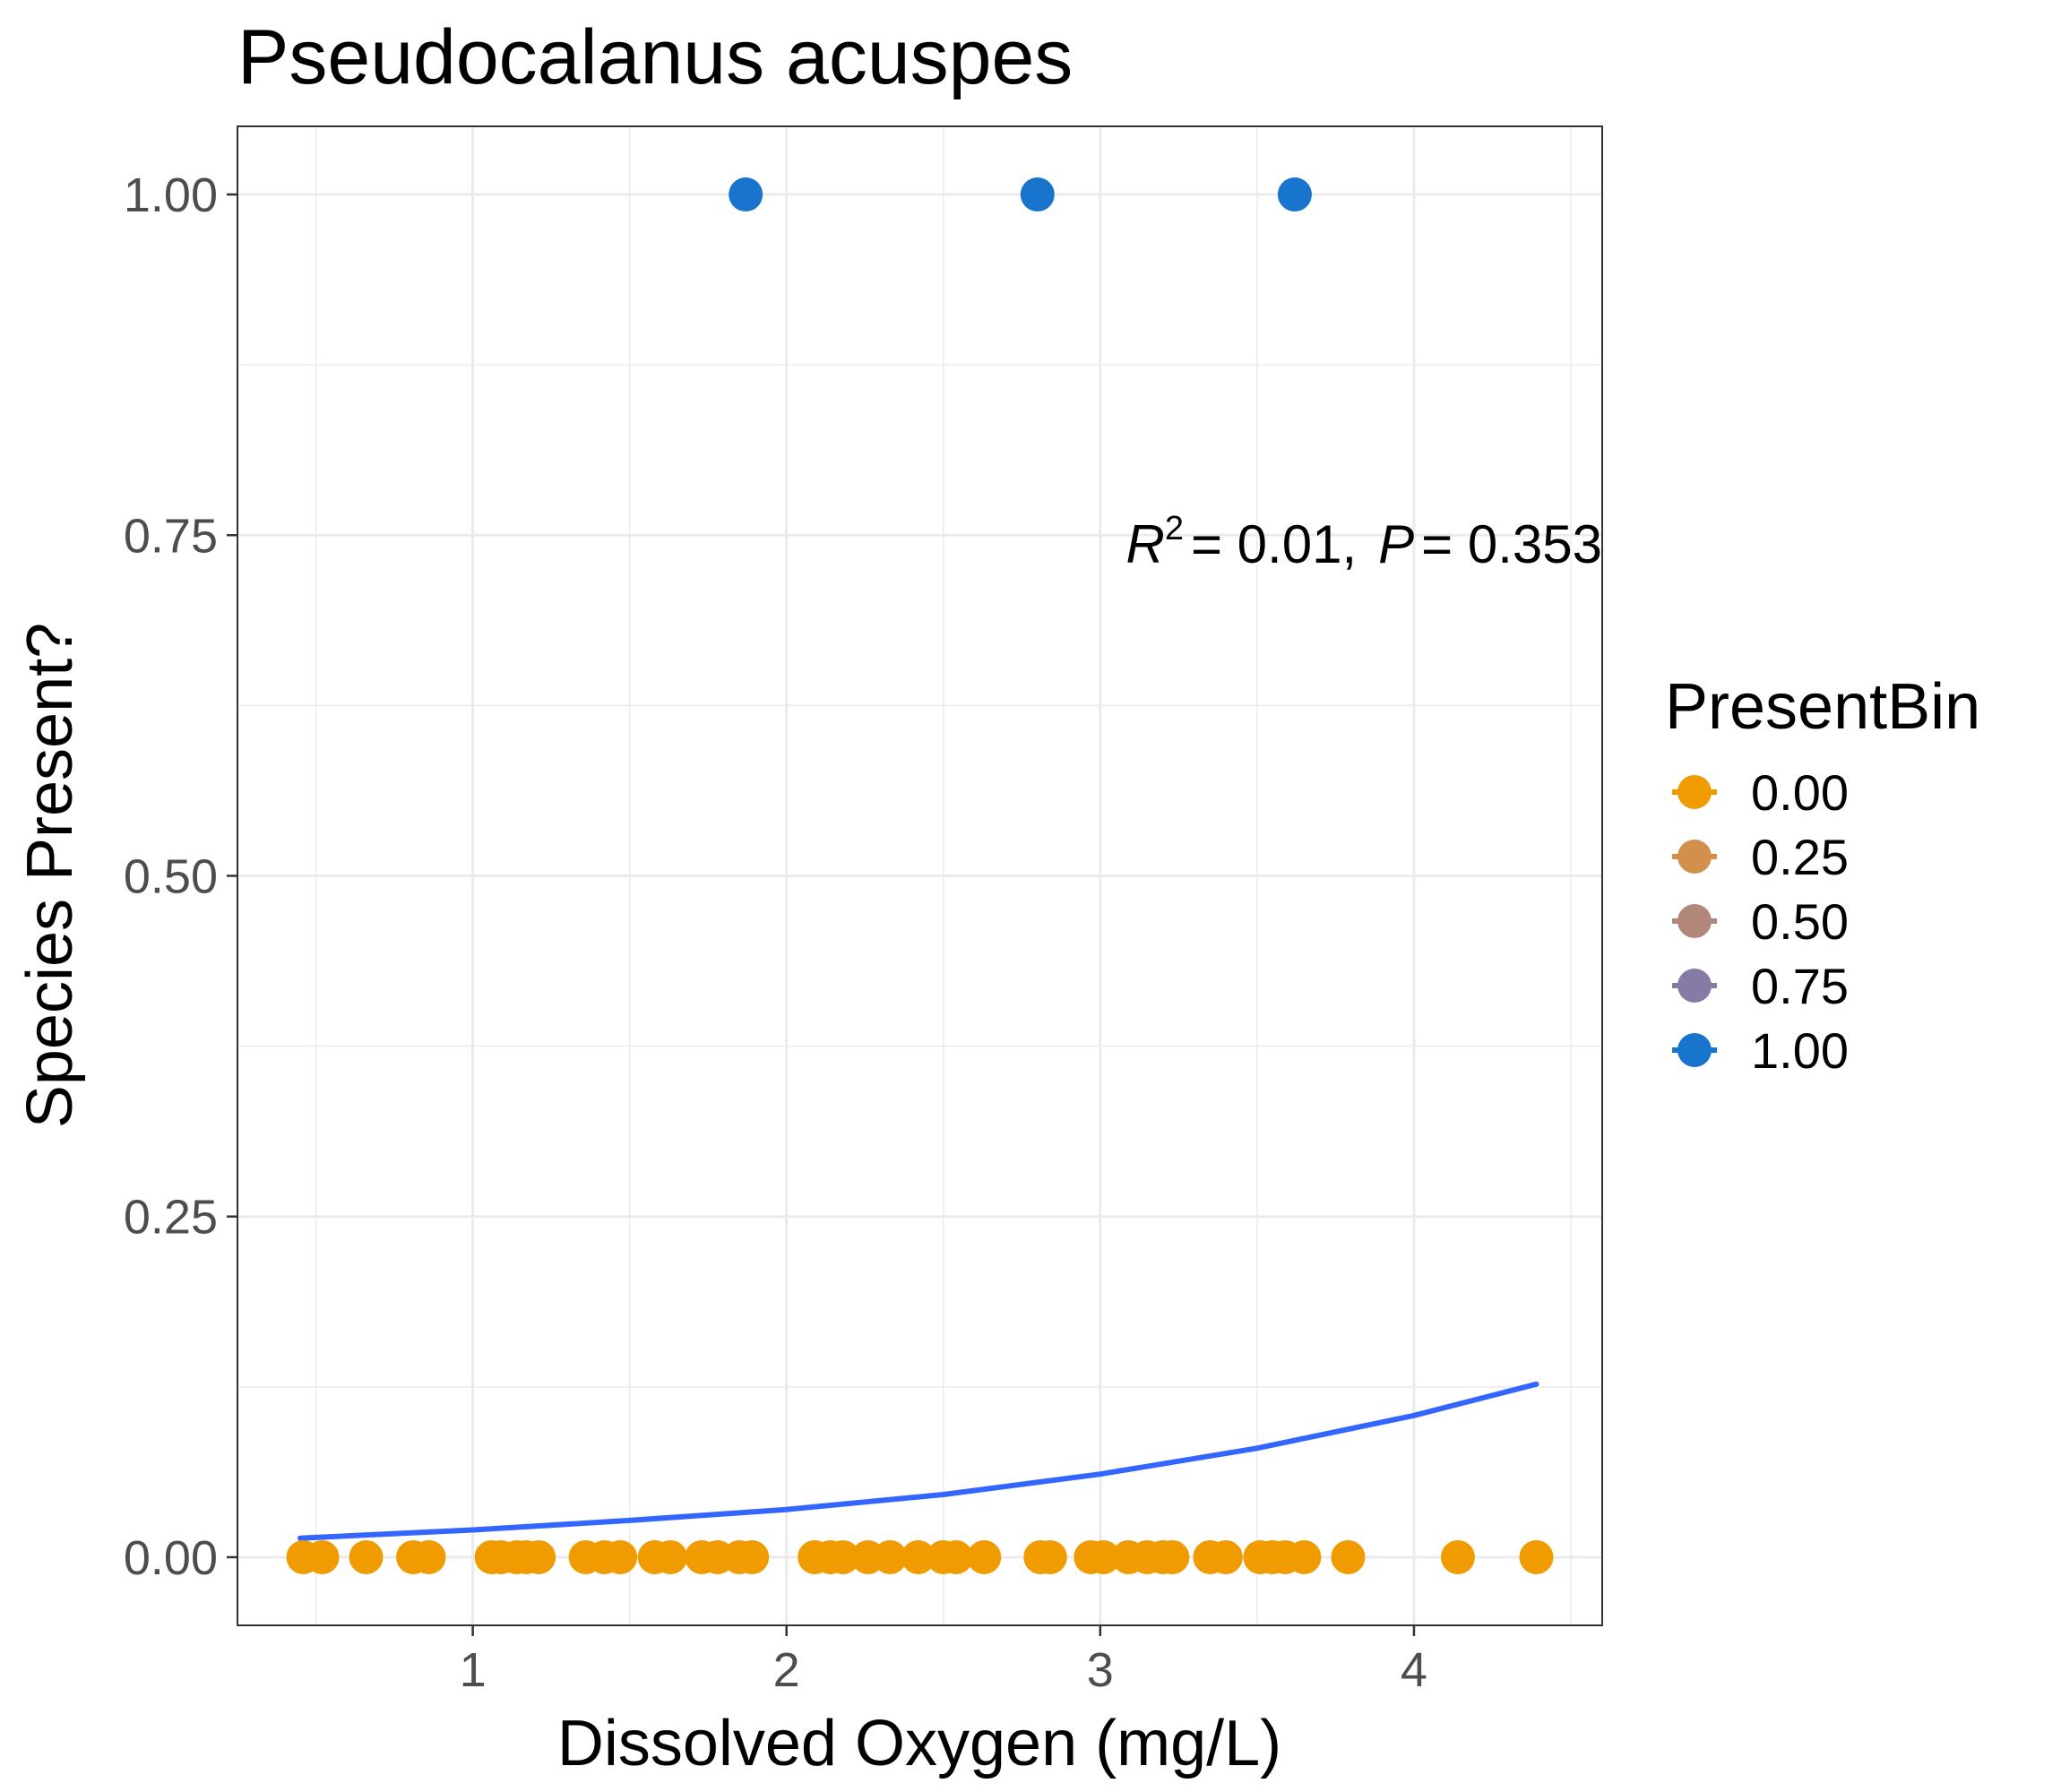  I want to click on legend-item: 0.00, so click(1760, 793).